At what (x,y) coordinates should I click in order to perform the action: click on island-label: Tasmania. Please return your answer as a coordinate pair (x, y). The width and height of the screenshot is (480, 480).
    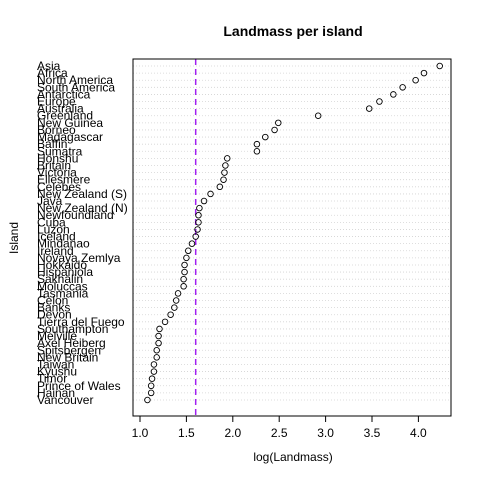
    Looking at the image, I should click on (63, 293).